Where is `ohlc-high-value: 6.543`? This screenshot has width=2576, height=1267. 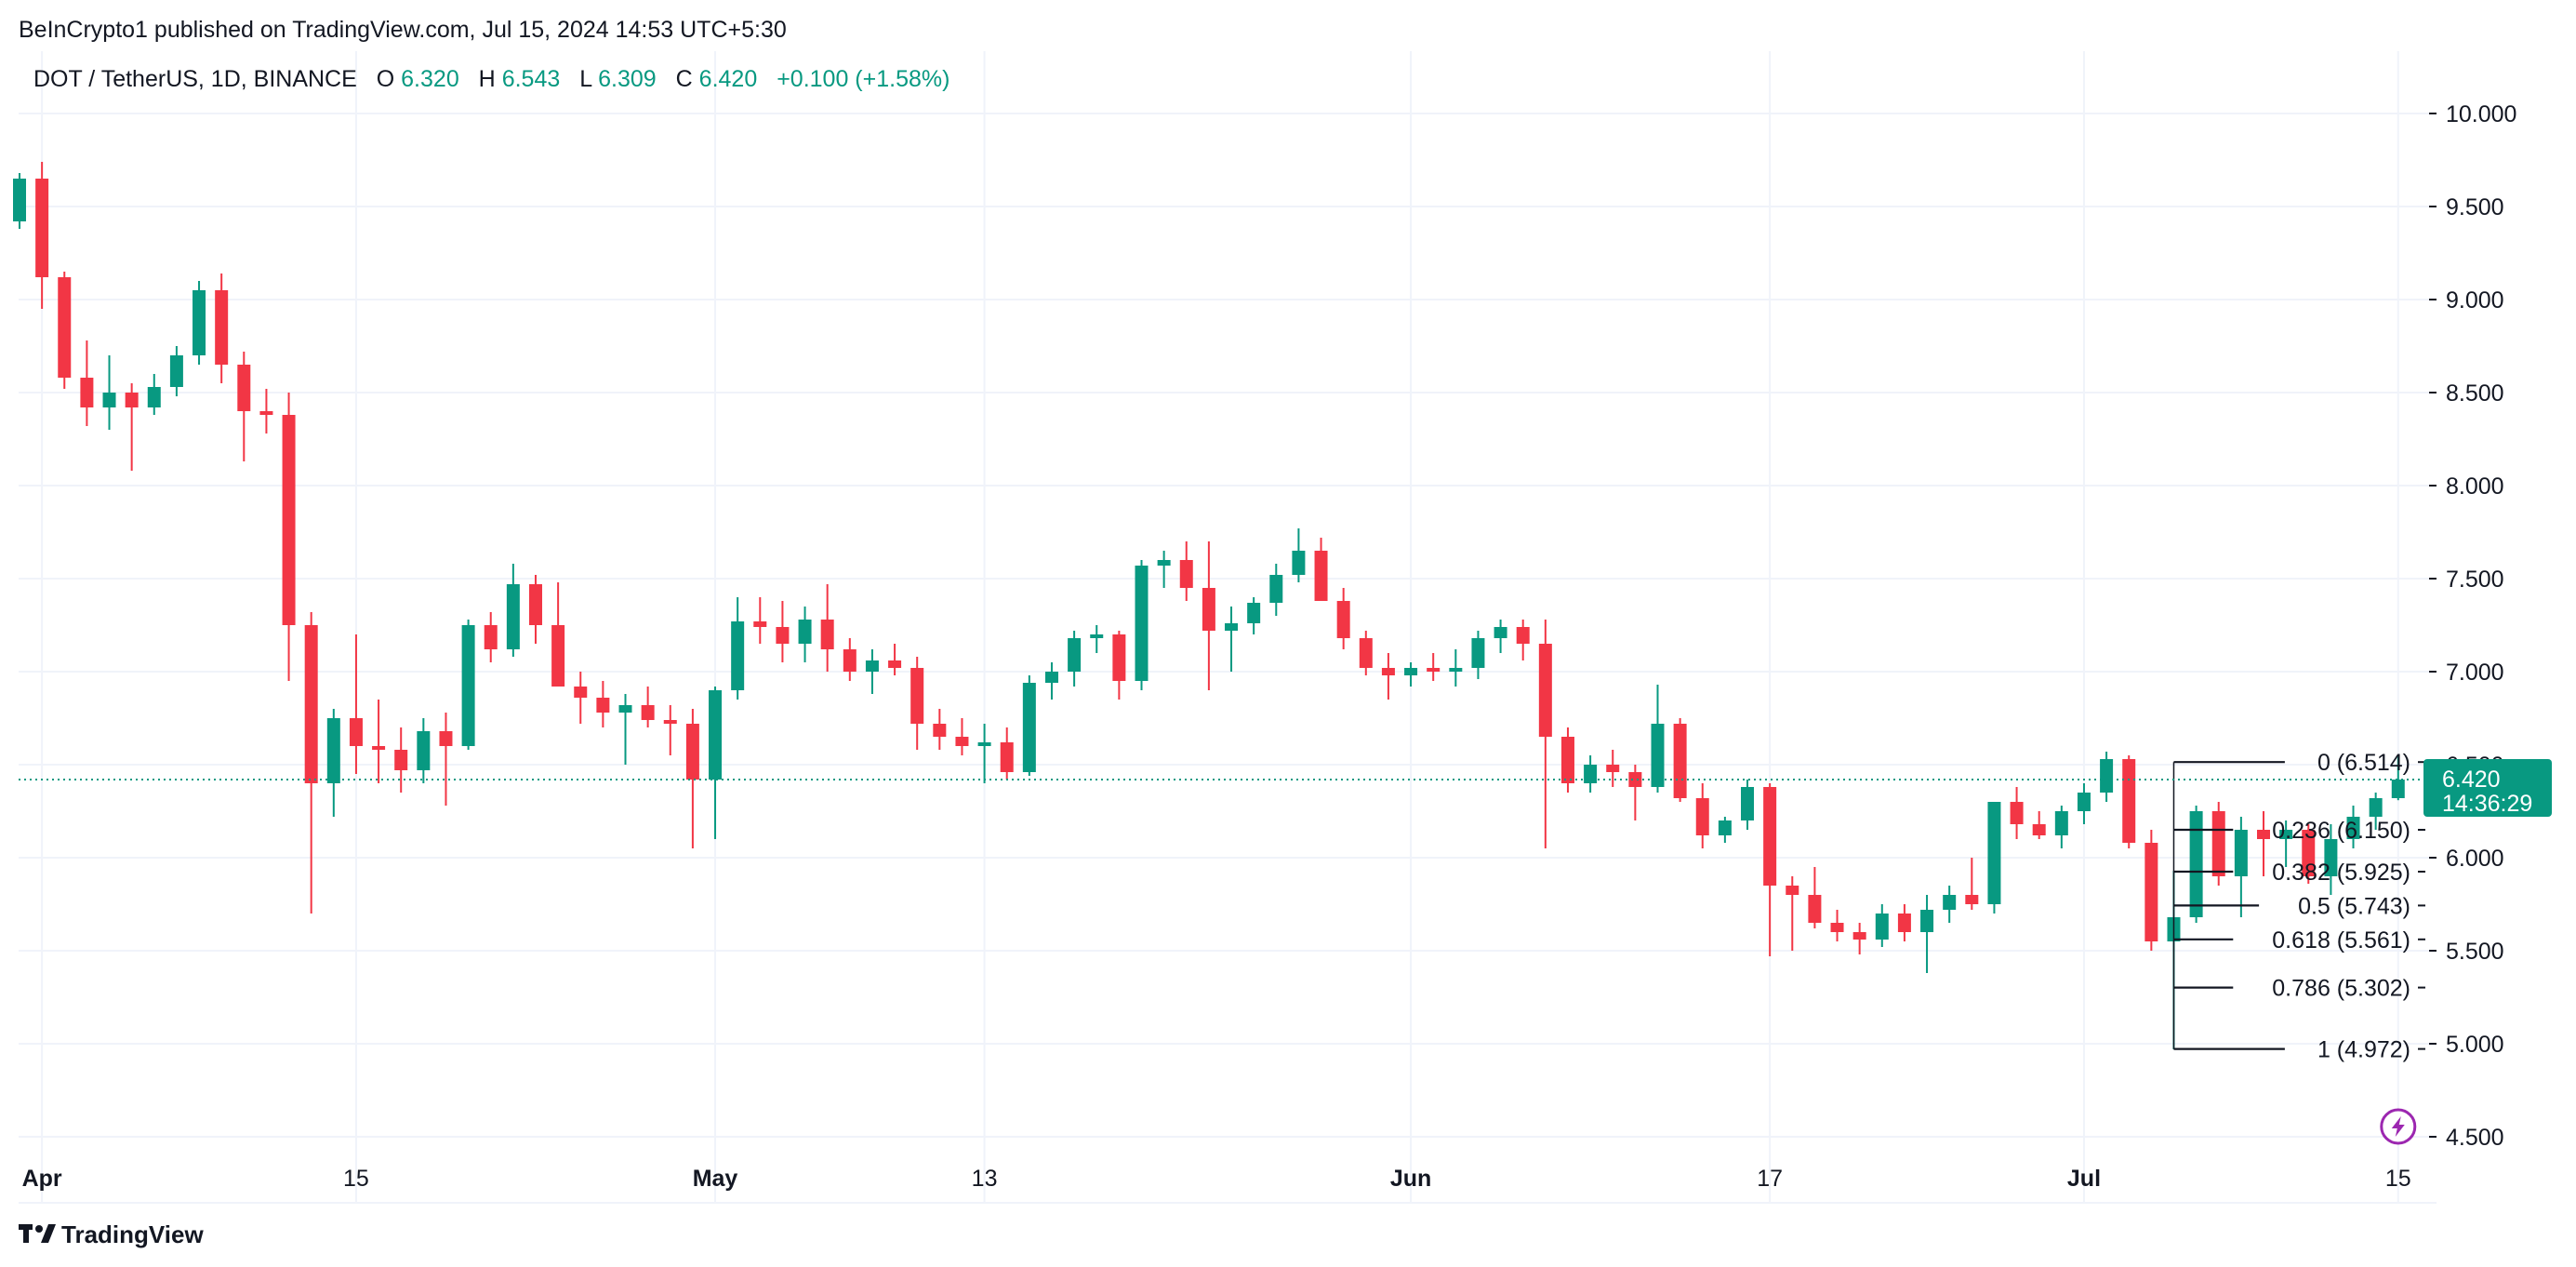 ohlc-high-value: 6.543 is located at coordinates (531, 79).